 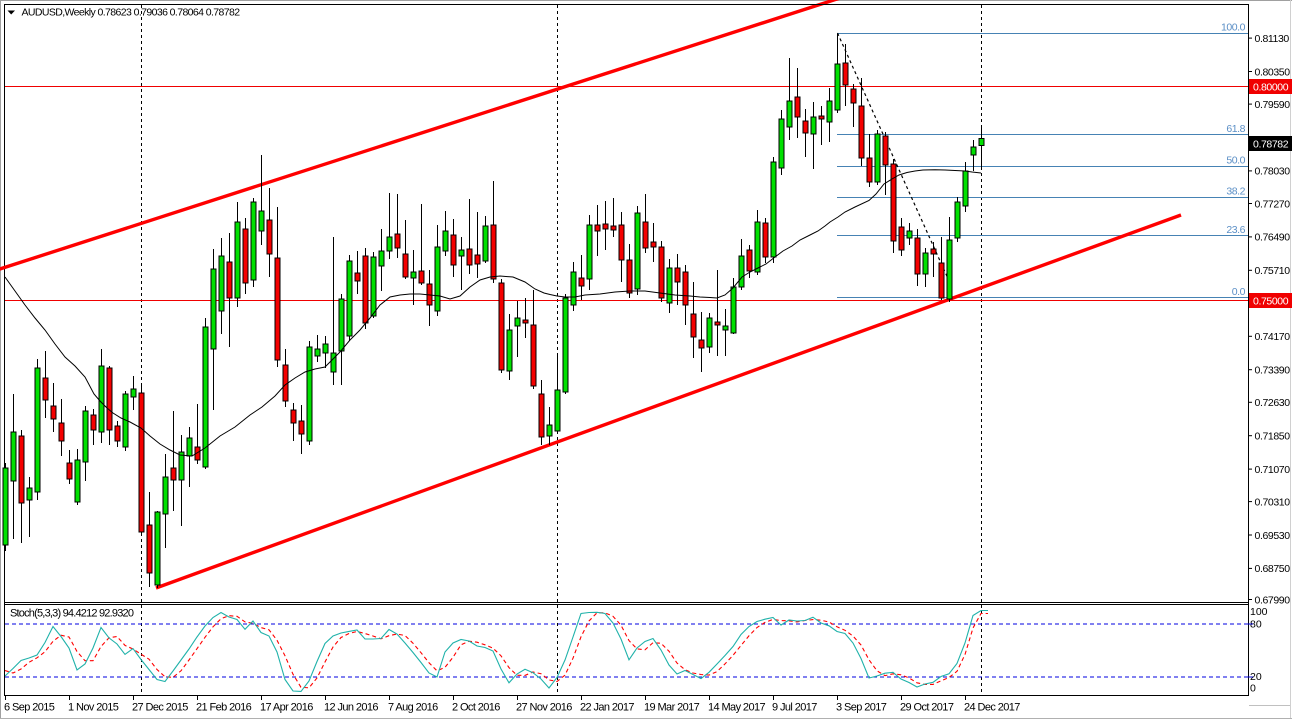 What do you see at coordinates (1235, 129) in the screenshot?
I see `svg-text: 61.8` at bounding box center [1235, 129].